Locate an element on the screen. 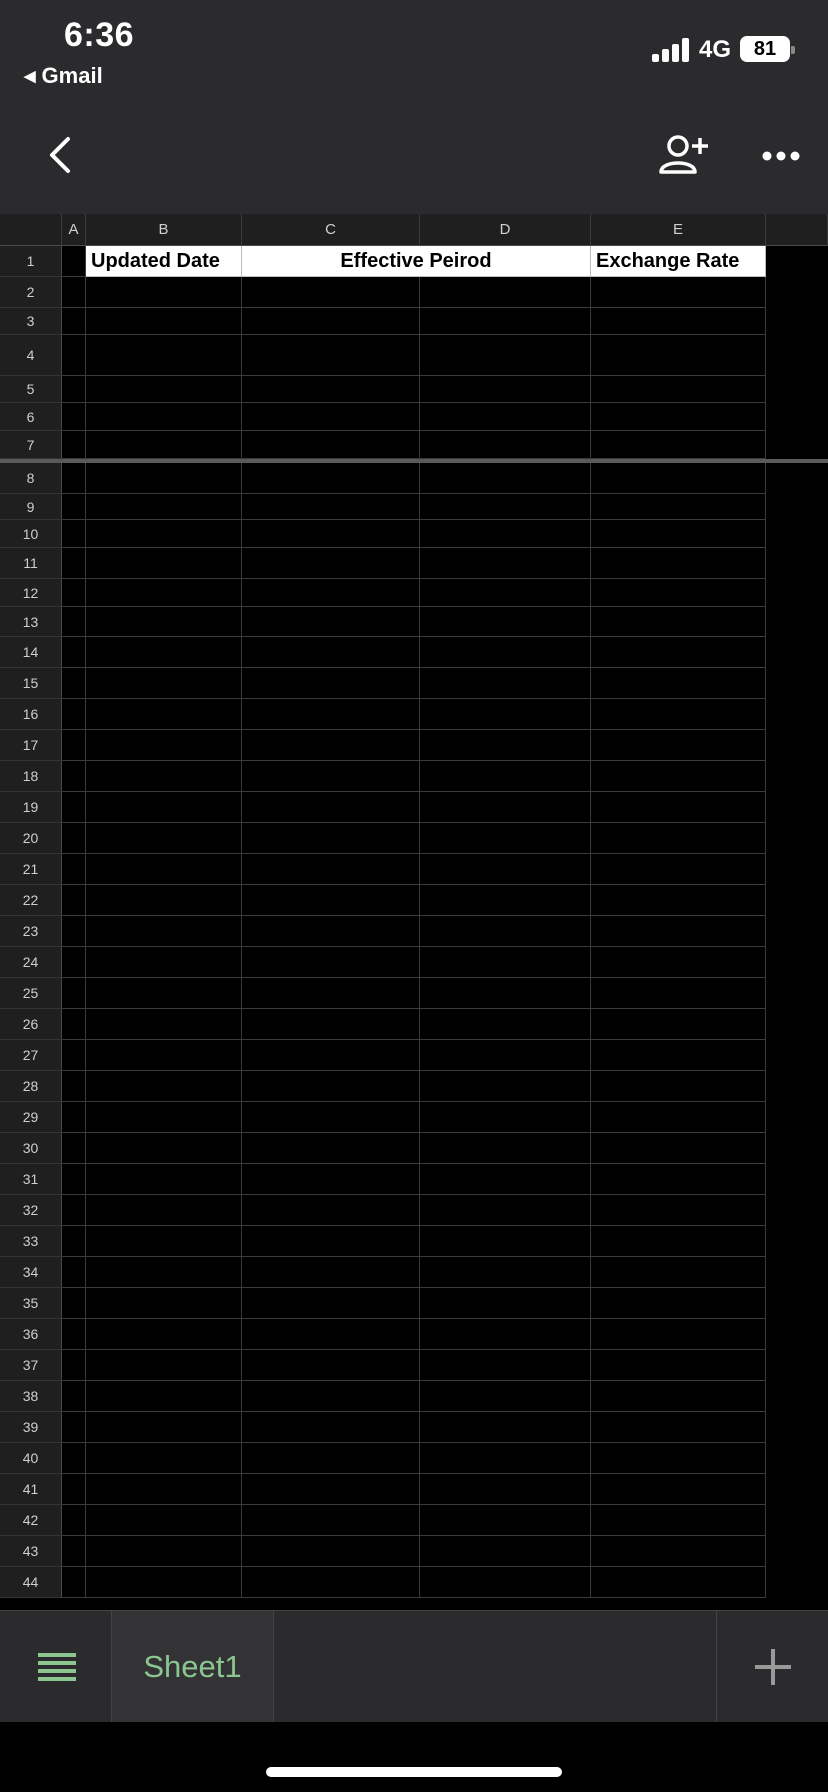 The width and height of the screenshot is (828, 1792). row-header: 40 is located at coordinates (31, 1458).